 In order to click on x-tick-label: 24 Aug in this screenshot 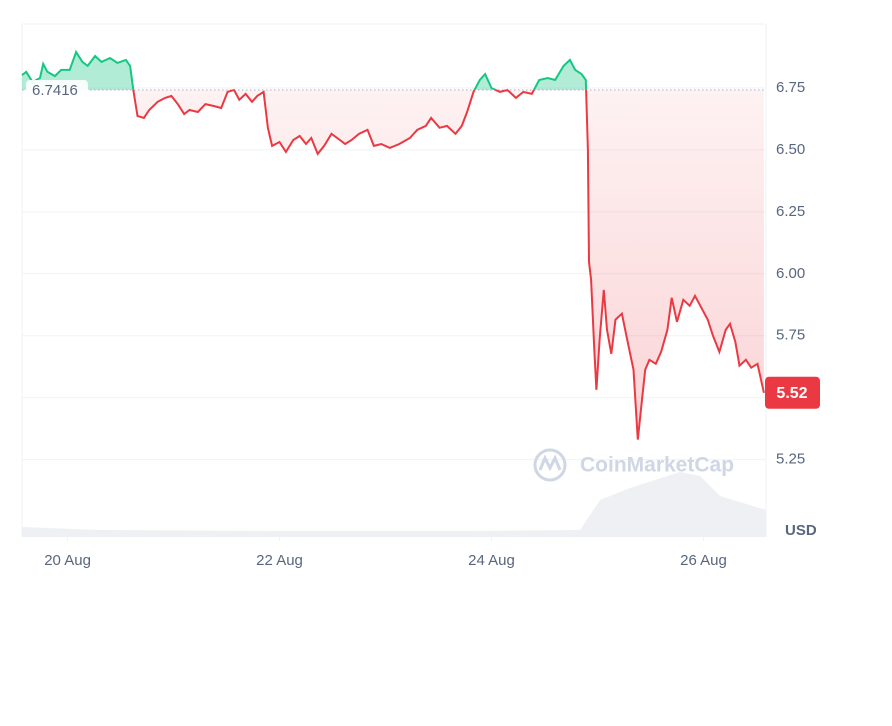, I will do `click(491, 560)`.